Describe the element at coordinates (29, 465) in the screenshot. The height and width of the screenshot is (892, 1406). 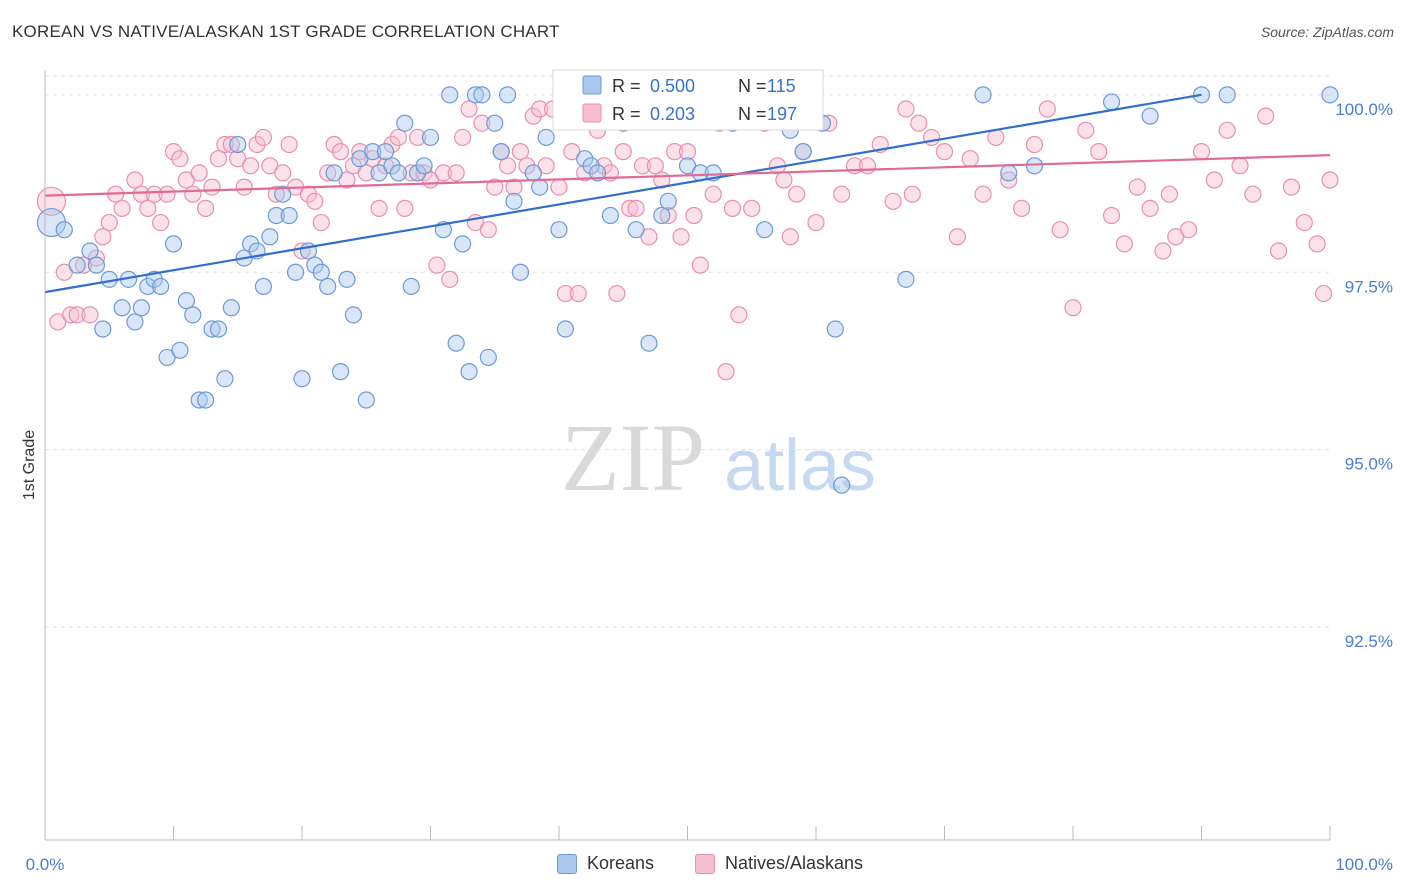
I see `y-axis-label: 1st Grade` at that location.